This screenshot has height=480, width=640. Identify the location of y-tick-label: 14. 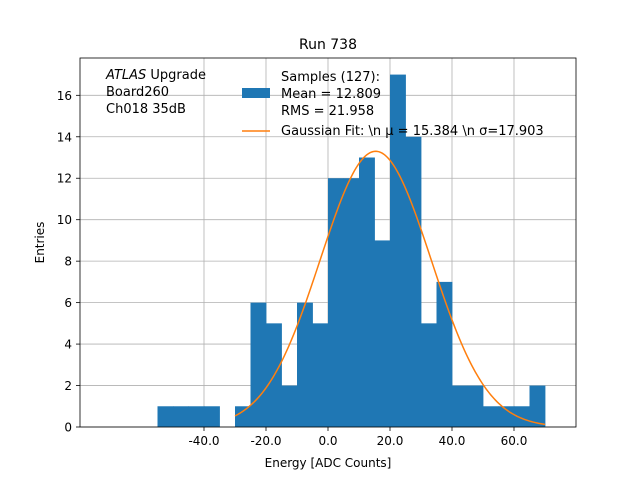
(64, 137).